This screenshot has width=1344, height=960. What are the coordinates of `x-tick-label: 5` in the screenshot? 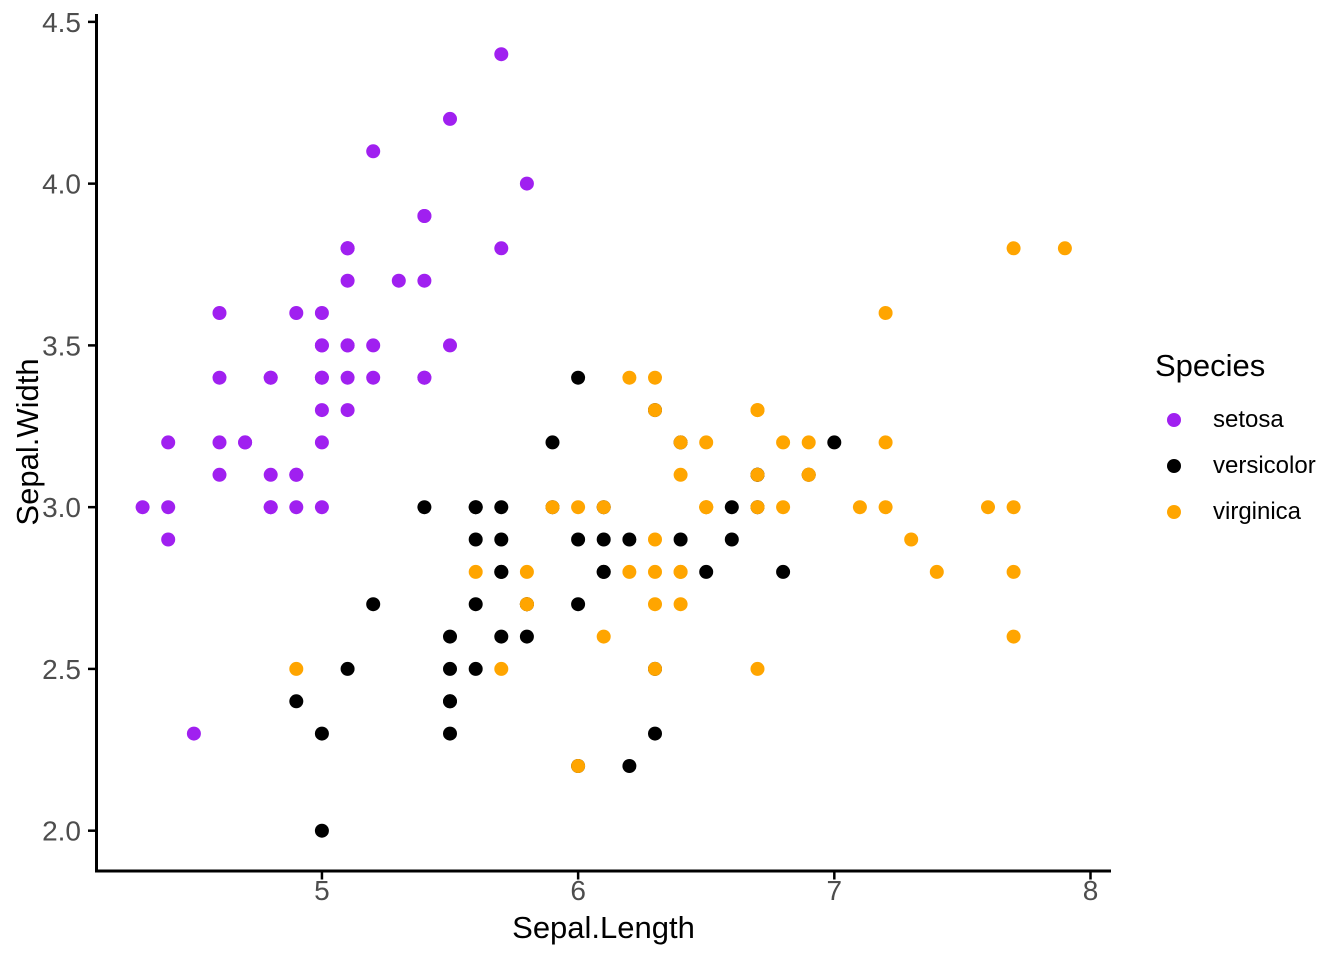 It's located at (322, 890).